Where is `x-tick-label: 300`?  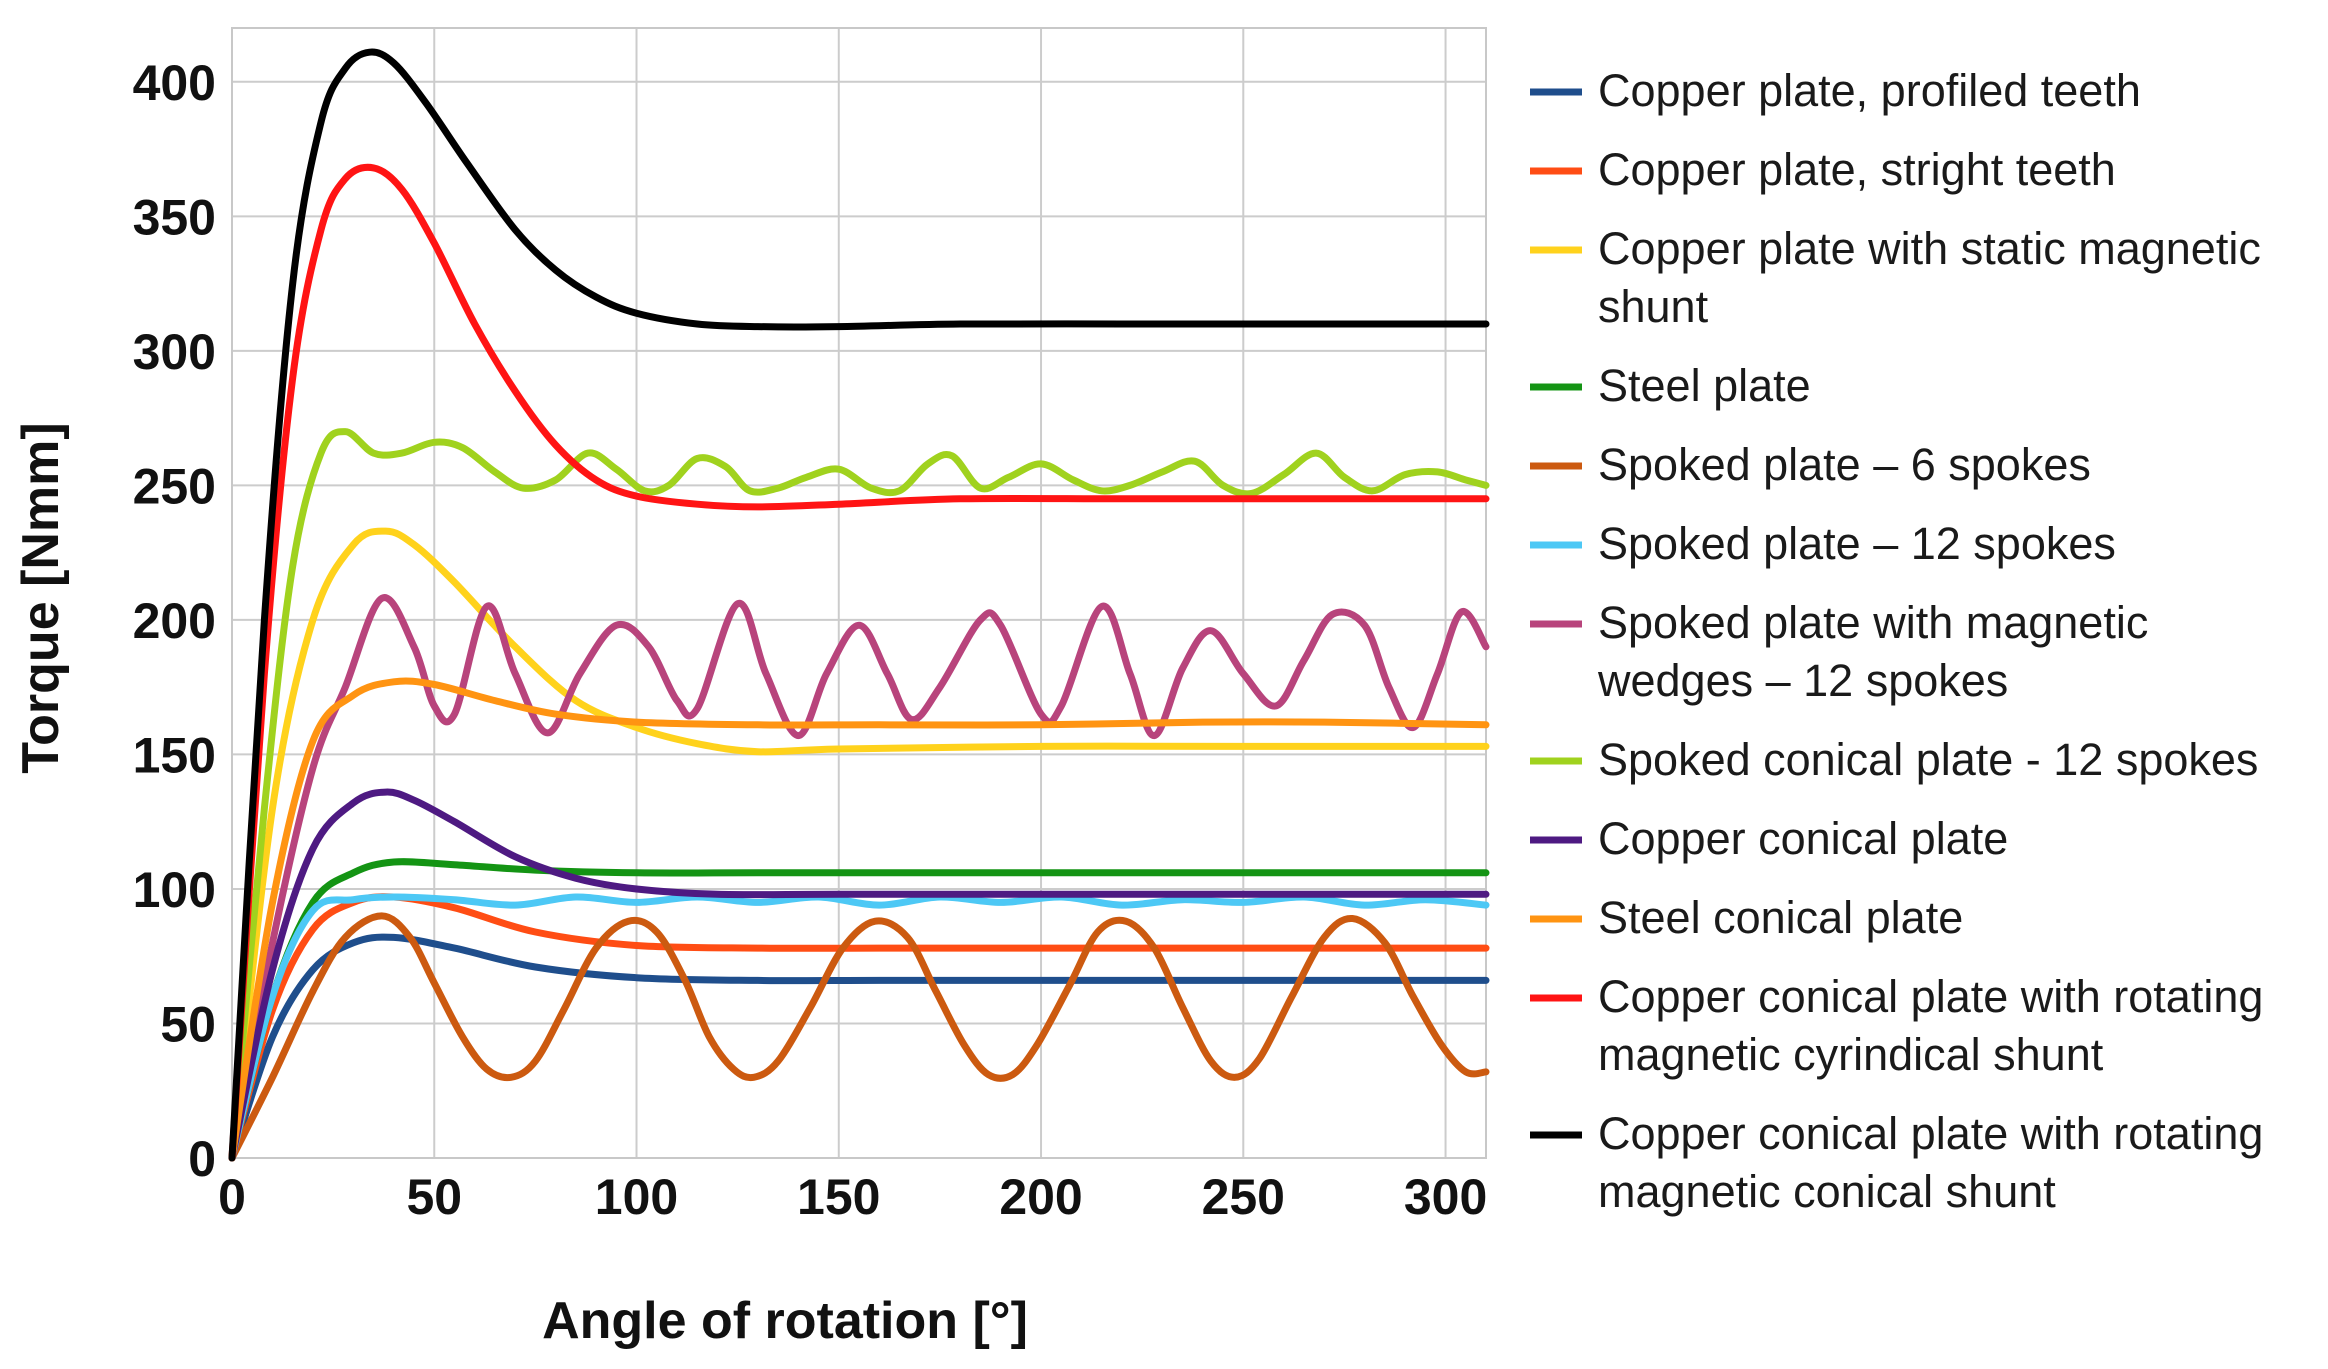 x-tick-label: 300 is located at coordinates (1445, 1197).